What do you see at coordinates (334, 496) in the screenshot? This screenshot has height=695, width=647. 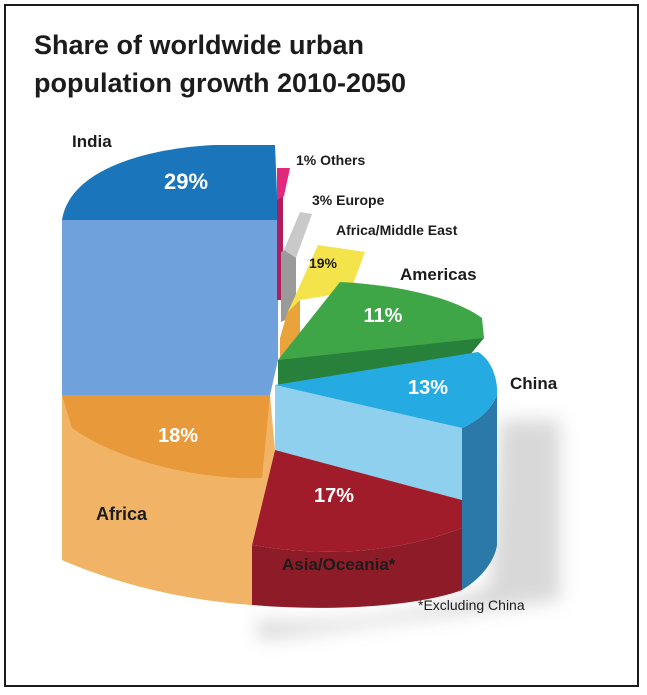 I see `value-label-asia-oceania: 17%` at bounding box center [334, 496].